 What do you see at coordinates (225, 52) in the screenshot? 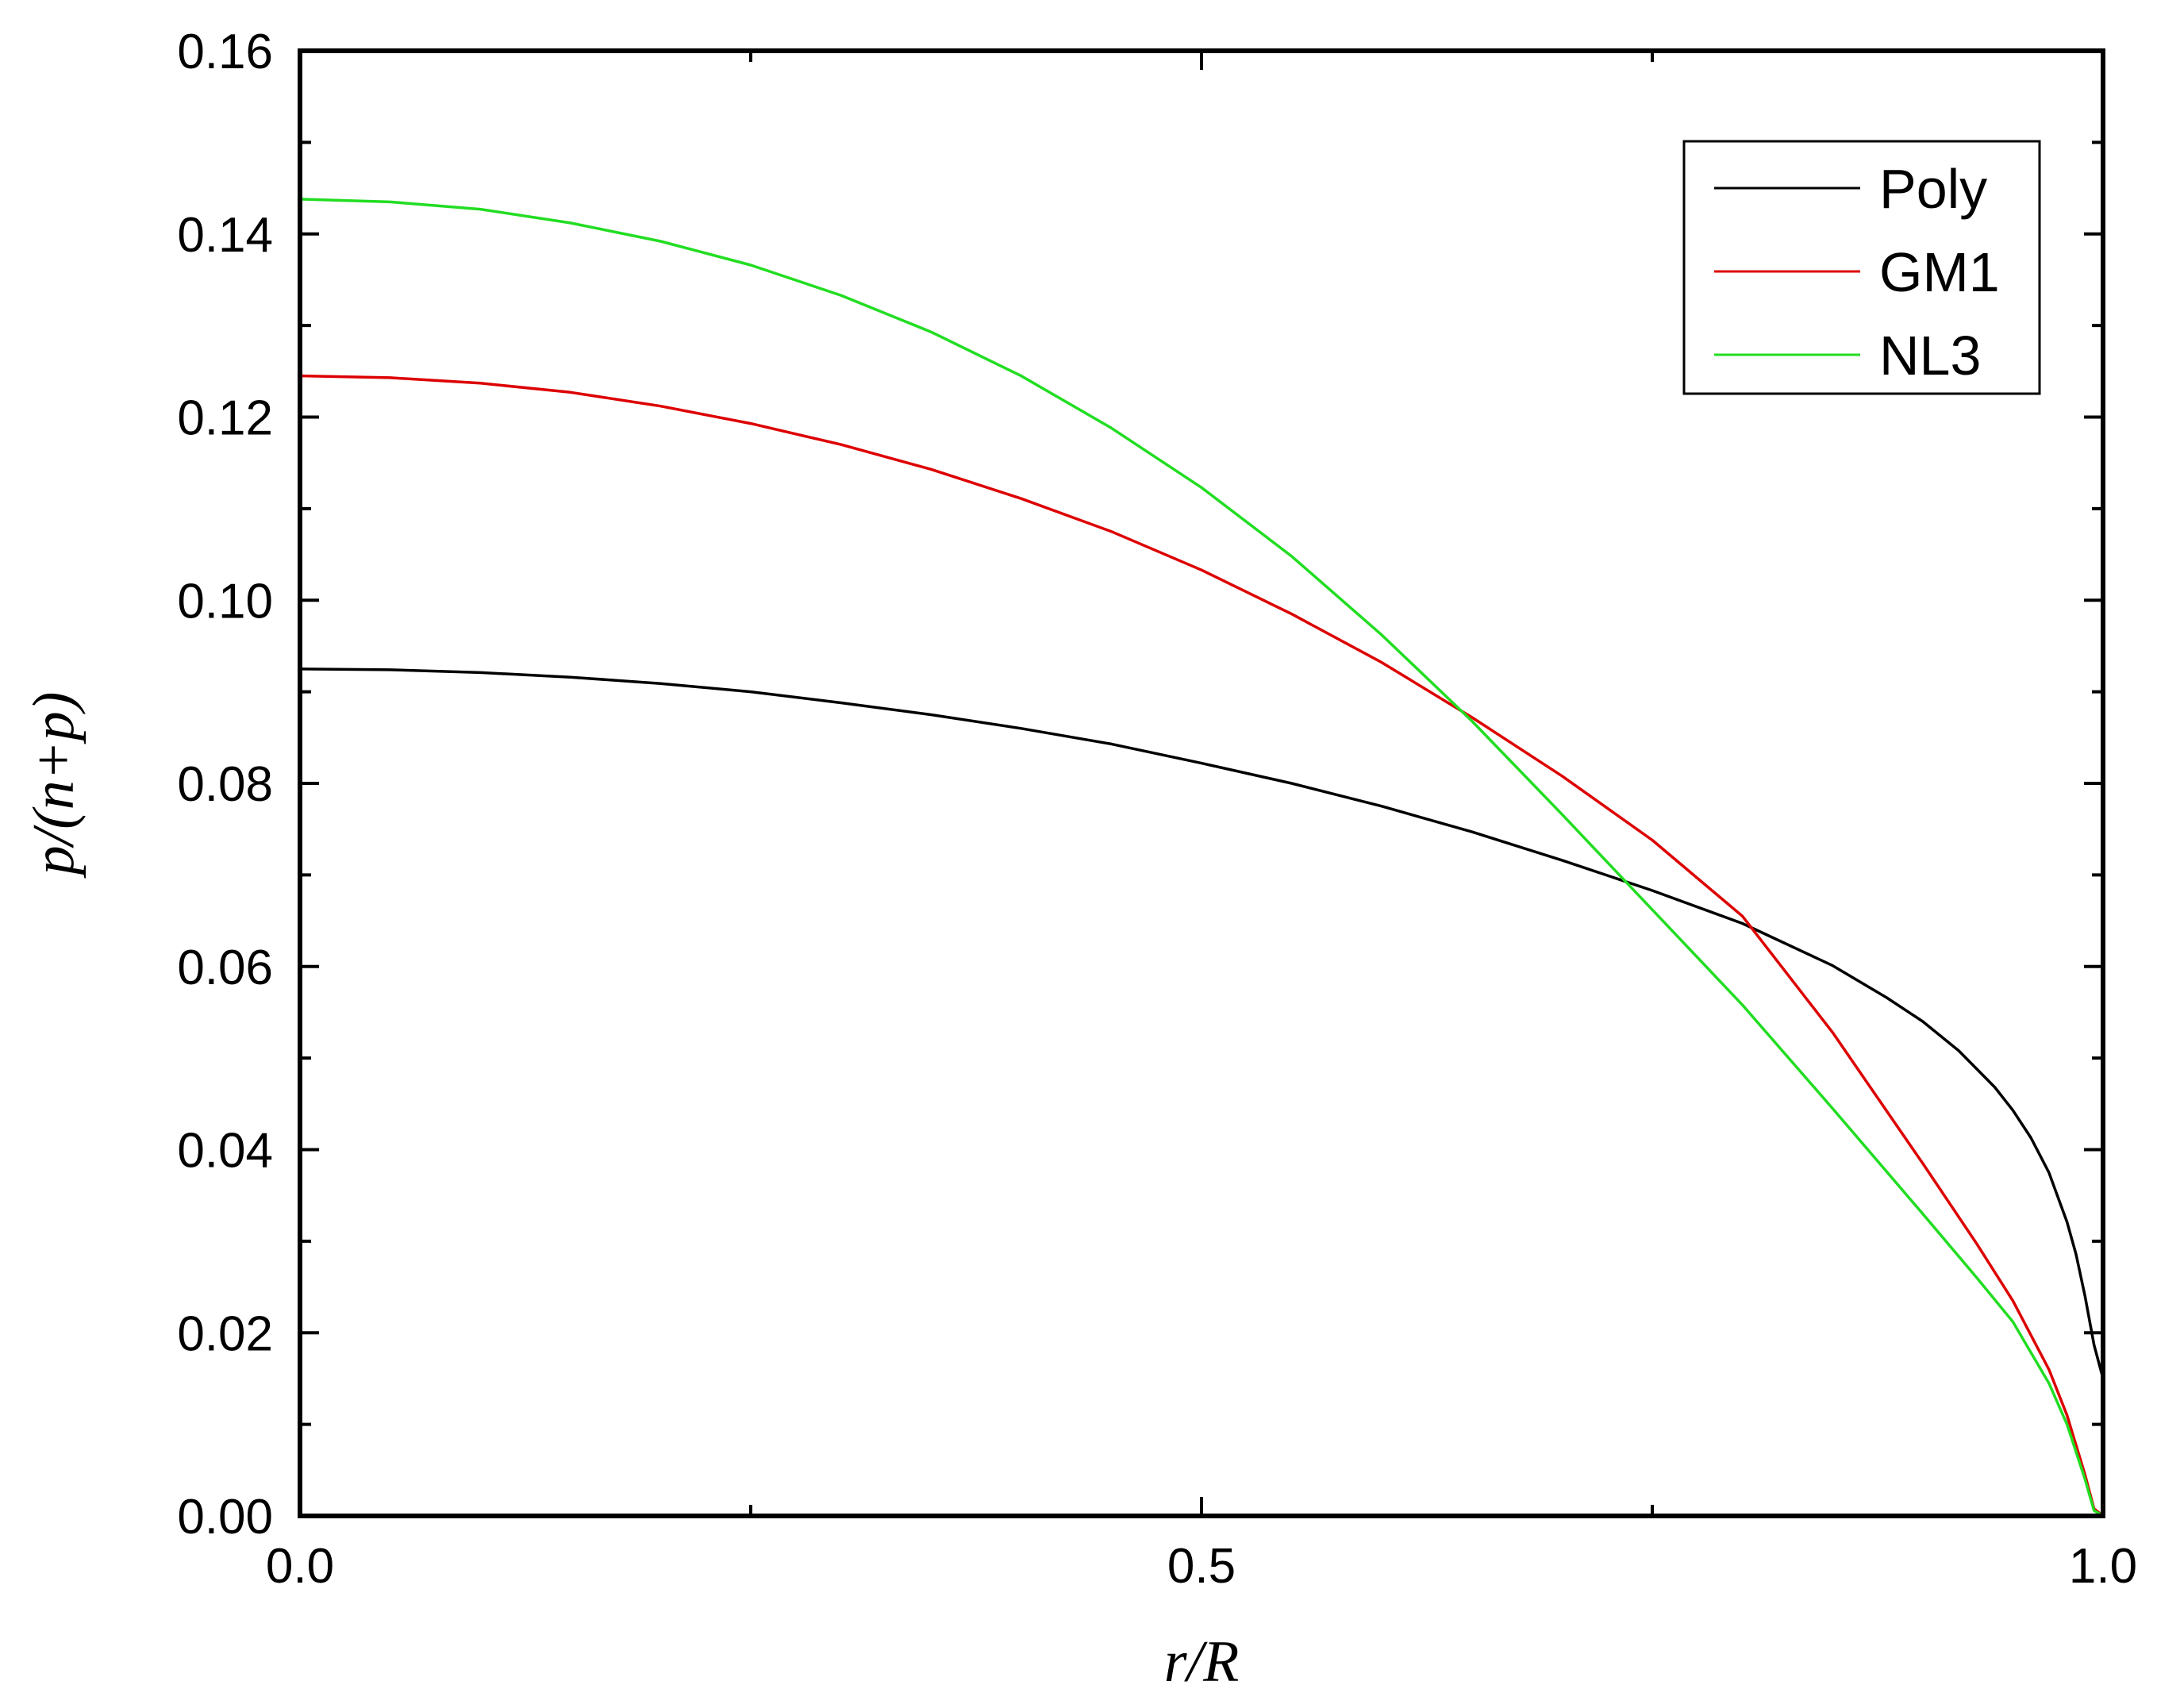
I see `y-tick-label: 0.16` at bounding box center [225, 52].